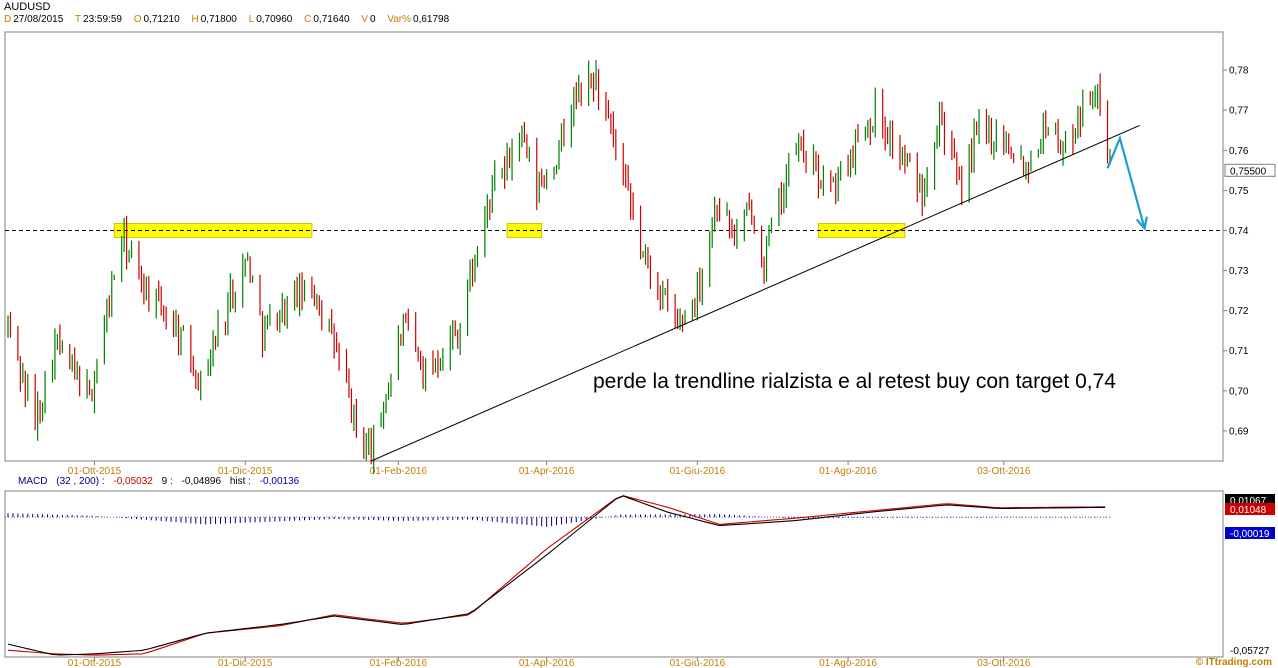 Image resolution: width=1278 pixels, height=668 pixels. Describe the element at coordinates (274, 19) in the screenshot. I see `low-value: 0,70960` at that location.